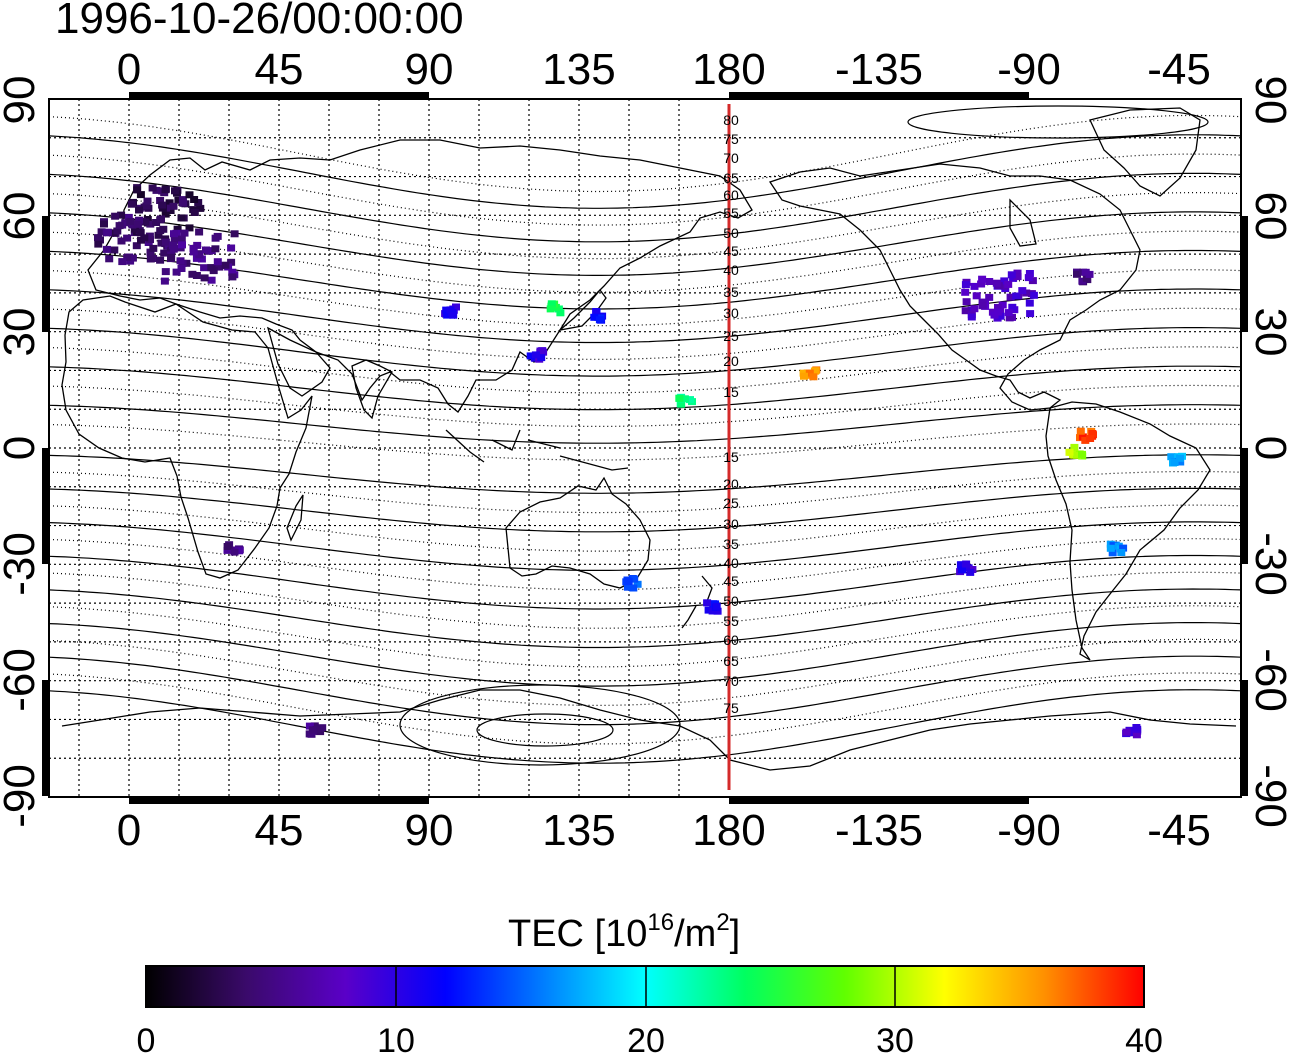 The width and height of the screenshot is (1292, 1057). What do you see at coordinates (279, 830) in the screenshot?
I see `lon-tick-label: 45` at bounding box center [279, 830].